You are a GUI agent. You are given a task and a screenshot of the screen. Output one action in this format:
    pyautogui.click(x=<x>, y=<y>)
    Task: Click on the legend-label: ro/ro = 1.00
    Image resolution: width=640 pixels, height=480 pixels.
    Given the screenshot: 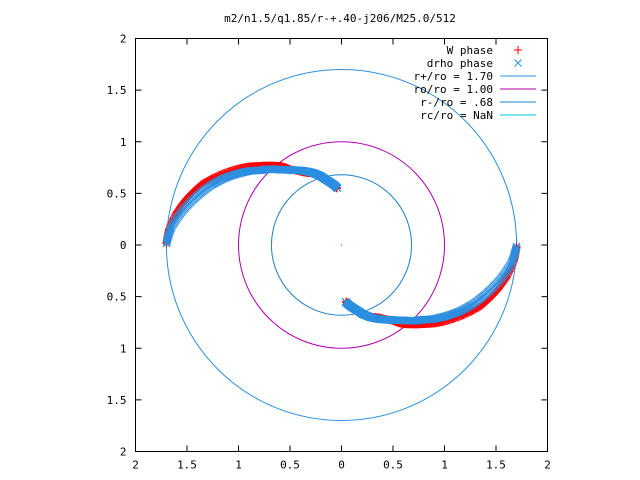 What is the action you would take?
    pyautogui.click(x=453, y=89)
    